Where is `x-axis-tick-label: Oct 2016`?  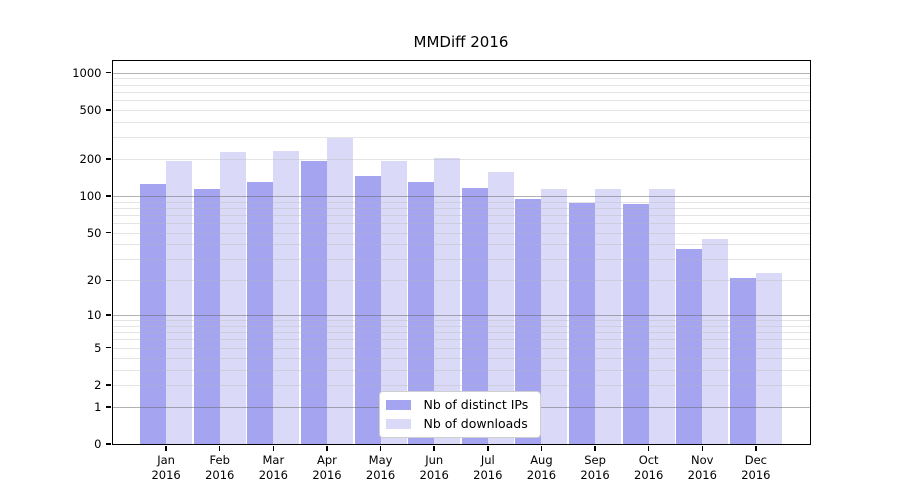 x-axis-tick-label: Oct 2016 is located at coordinates (649, 468).